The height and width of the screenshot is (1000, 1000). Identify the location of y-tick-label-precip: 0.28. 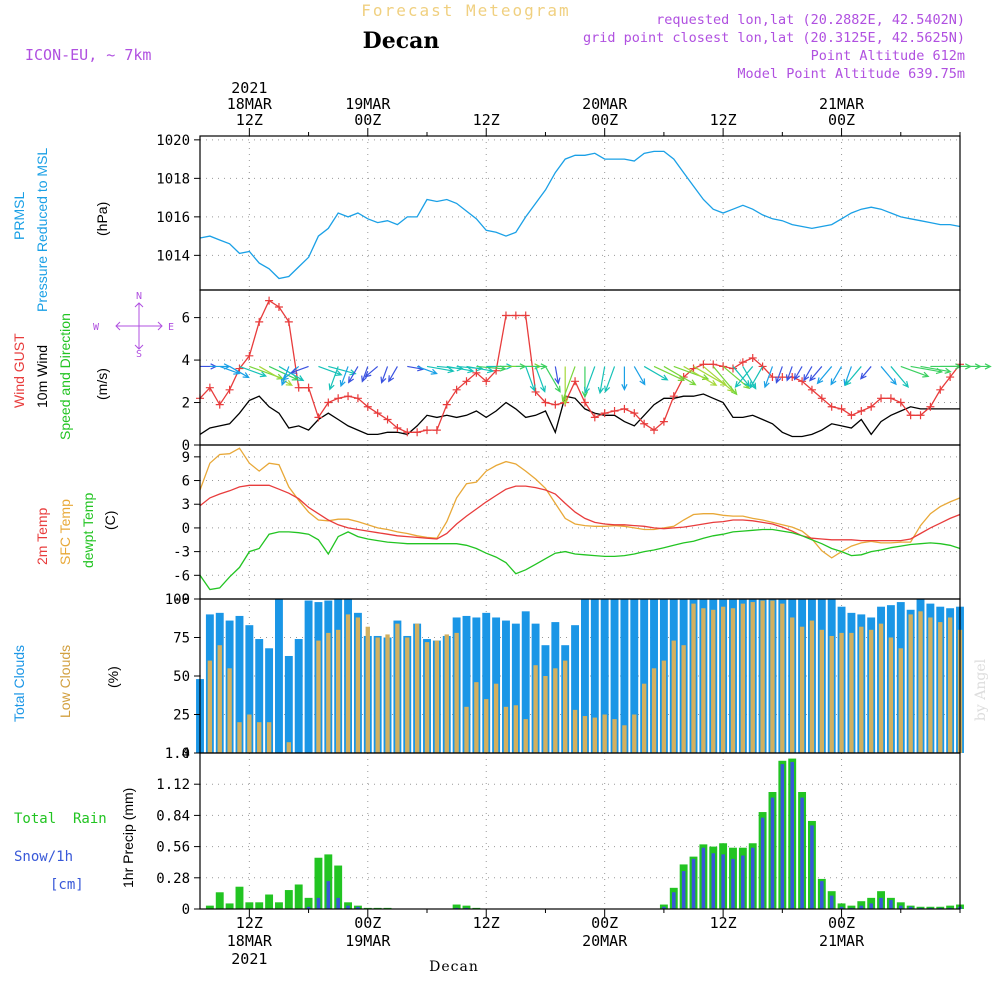
(173, 879).